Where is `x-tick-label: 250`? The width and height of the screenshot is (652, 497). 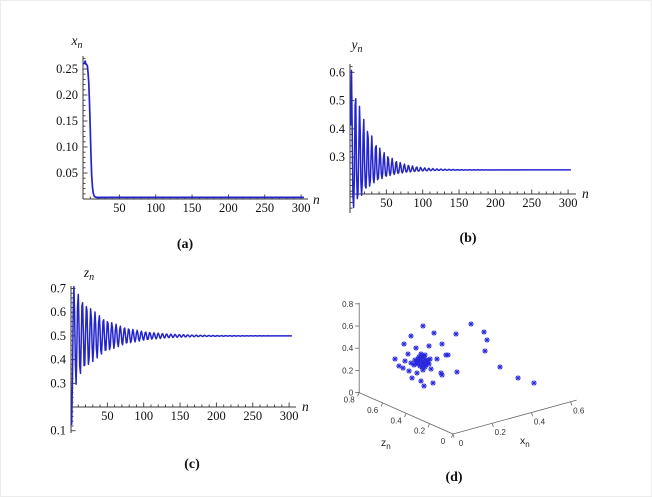 x-tick-label: 250 is located at coordinates (531, 203).